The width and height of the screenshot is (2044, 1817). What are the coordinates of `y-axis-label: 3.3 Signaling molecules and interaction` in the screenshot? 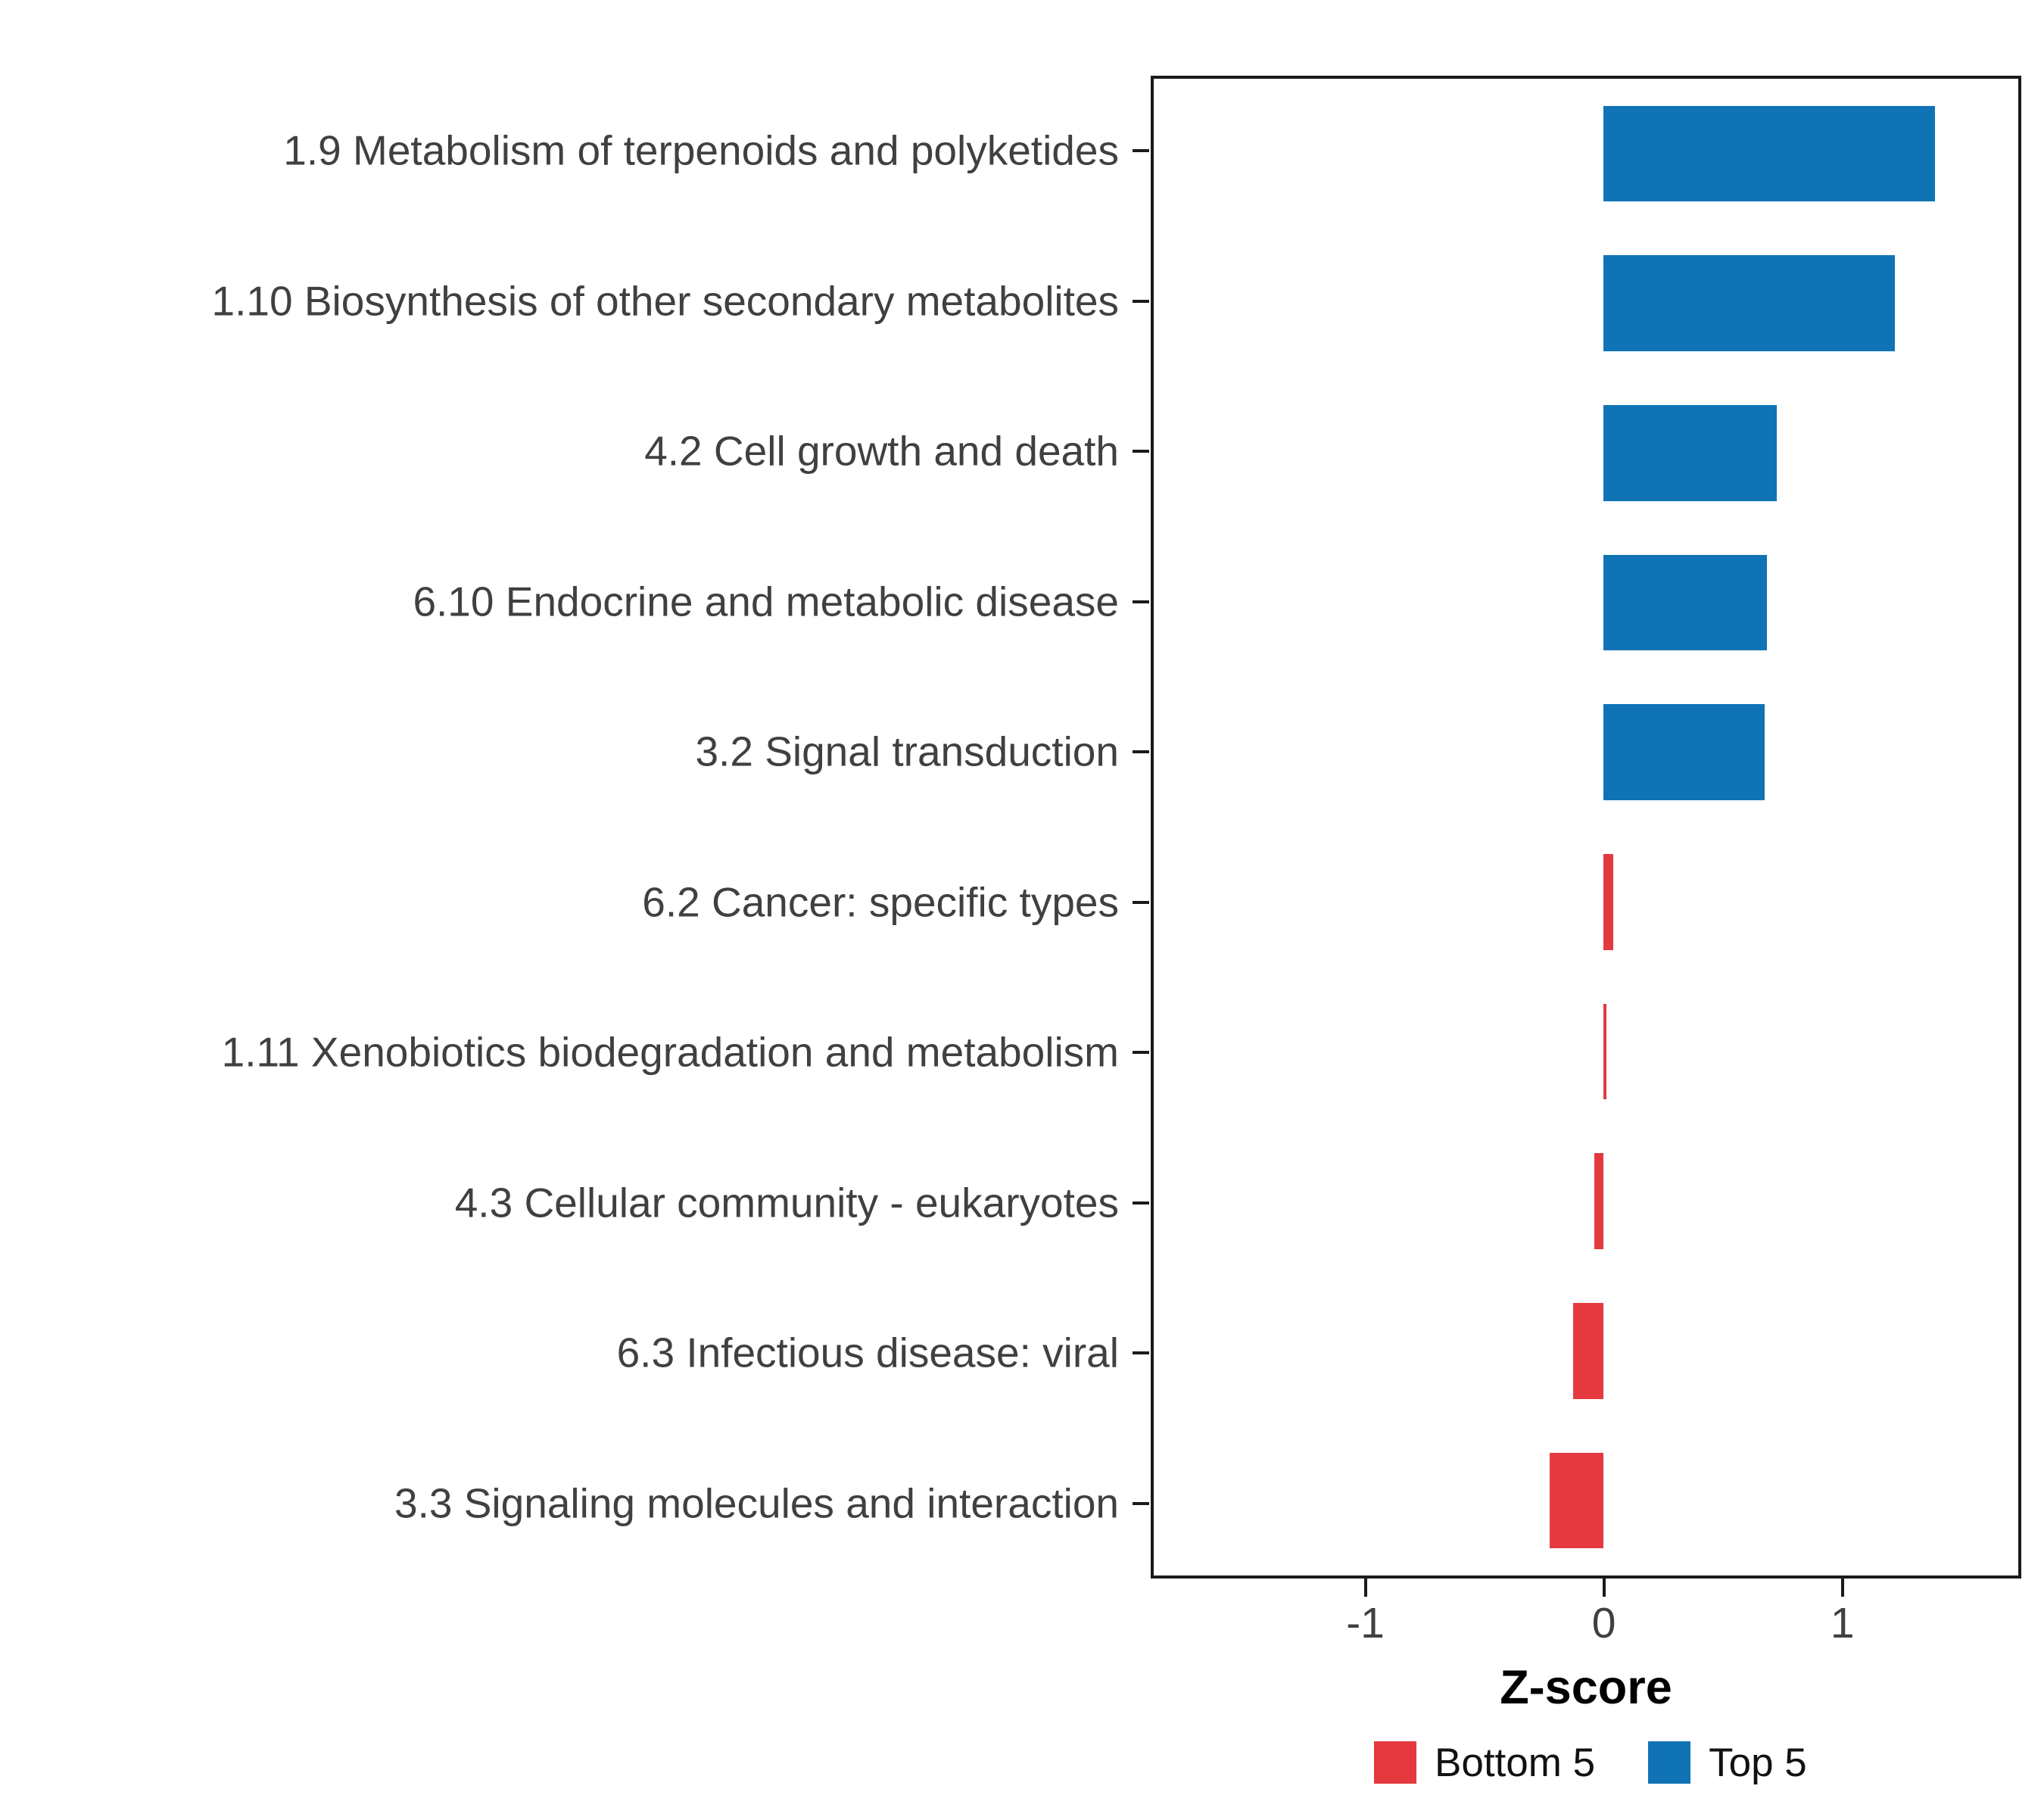 It's located at (756, 1503).